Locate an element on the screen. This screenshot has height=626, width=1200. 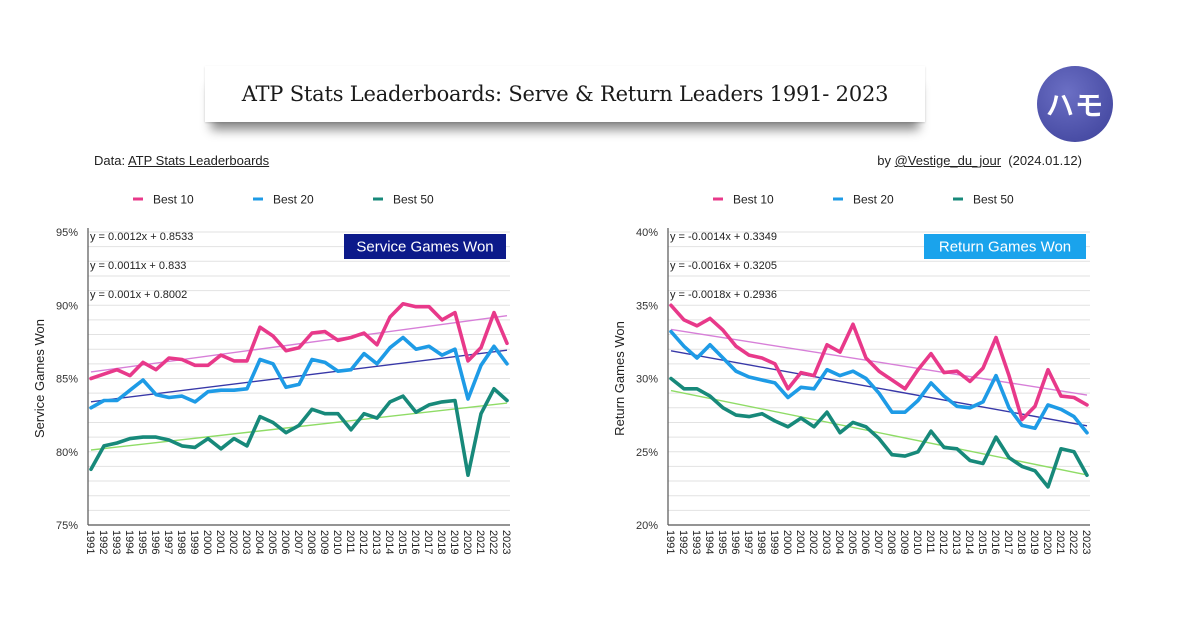
y-tick-label: 80% is located at coordinates (67, 453).